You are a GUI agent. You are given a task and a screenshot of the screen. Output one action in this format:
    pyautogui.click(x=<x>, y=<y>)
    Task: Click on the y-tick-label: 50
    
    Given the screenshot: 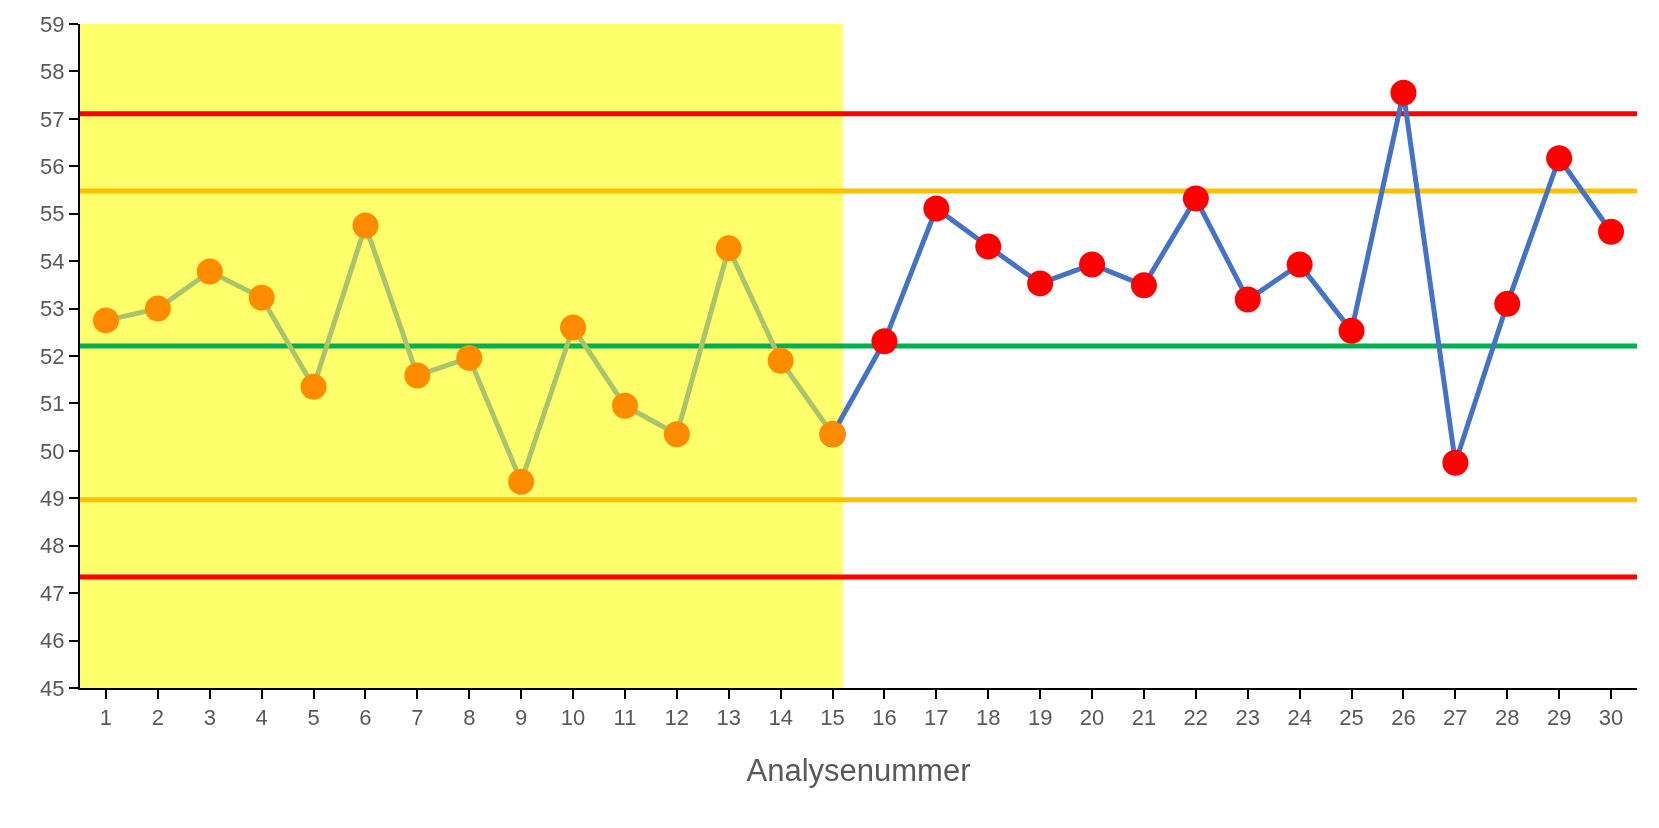 What is the action you would take?
    pyautogui.click(x=52, y=451)
    